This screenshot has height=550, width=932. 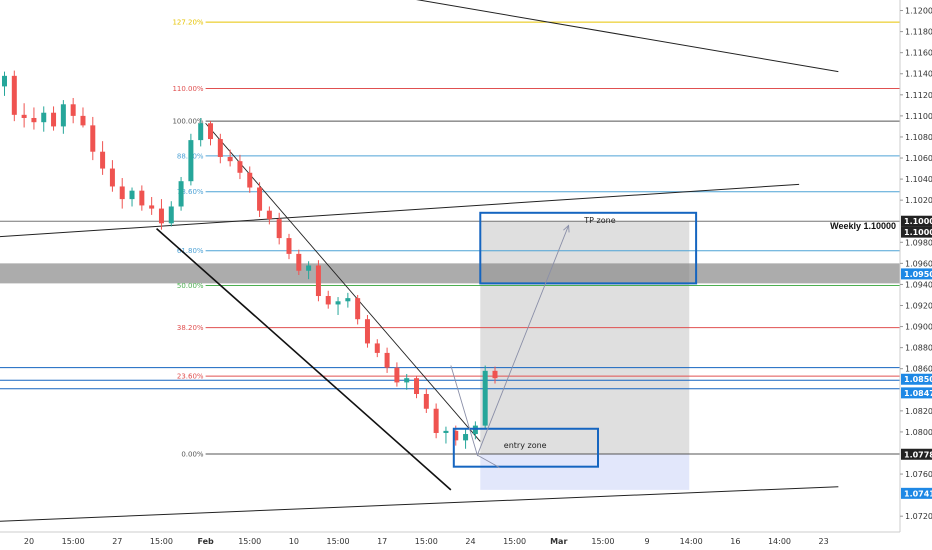 What do you see at coordinates (187, 122) in the screenshot?
I see `fib-level-label: 100.00%` at bounding box center [187, 122].